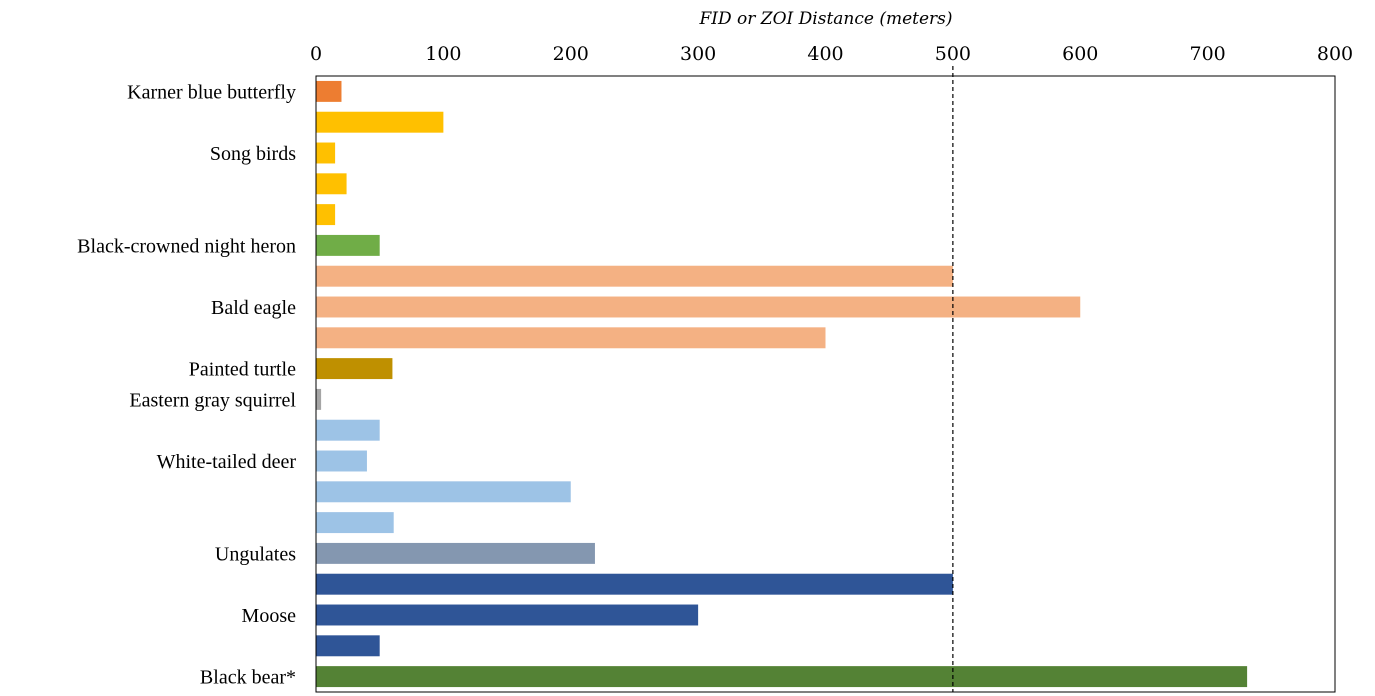  Describe the element at coordinates (825, 54) in the screenshot. I see `x-tick-label: 400` at that location.